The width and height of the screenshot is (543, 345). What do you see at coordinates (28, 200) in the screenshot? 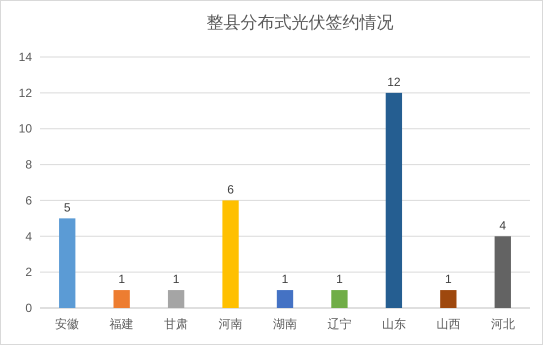
I see `y-tick-label: 6` at bounding box center [28, 200].